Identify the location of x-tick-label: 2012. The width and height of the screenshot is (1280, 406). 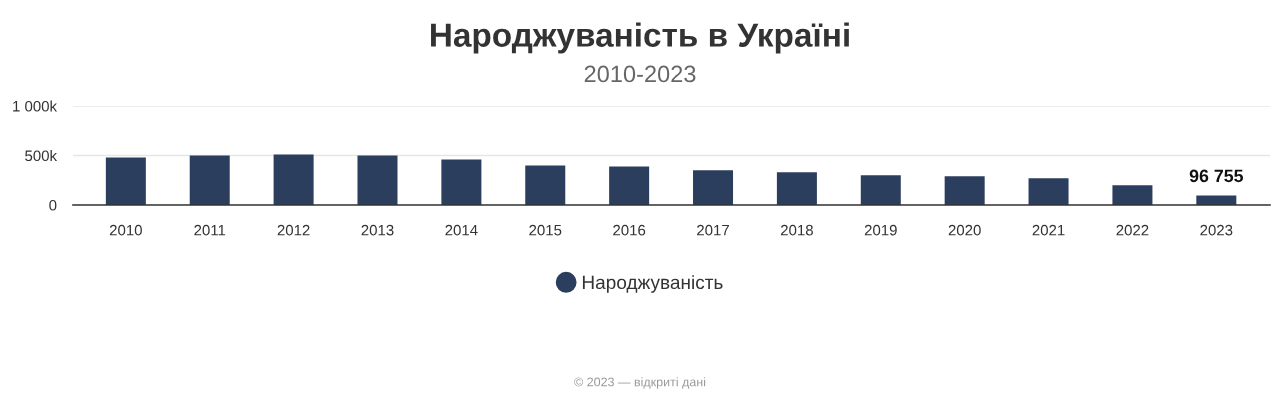
(293, 230).